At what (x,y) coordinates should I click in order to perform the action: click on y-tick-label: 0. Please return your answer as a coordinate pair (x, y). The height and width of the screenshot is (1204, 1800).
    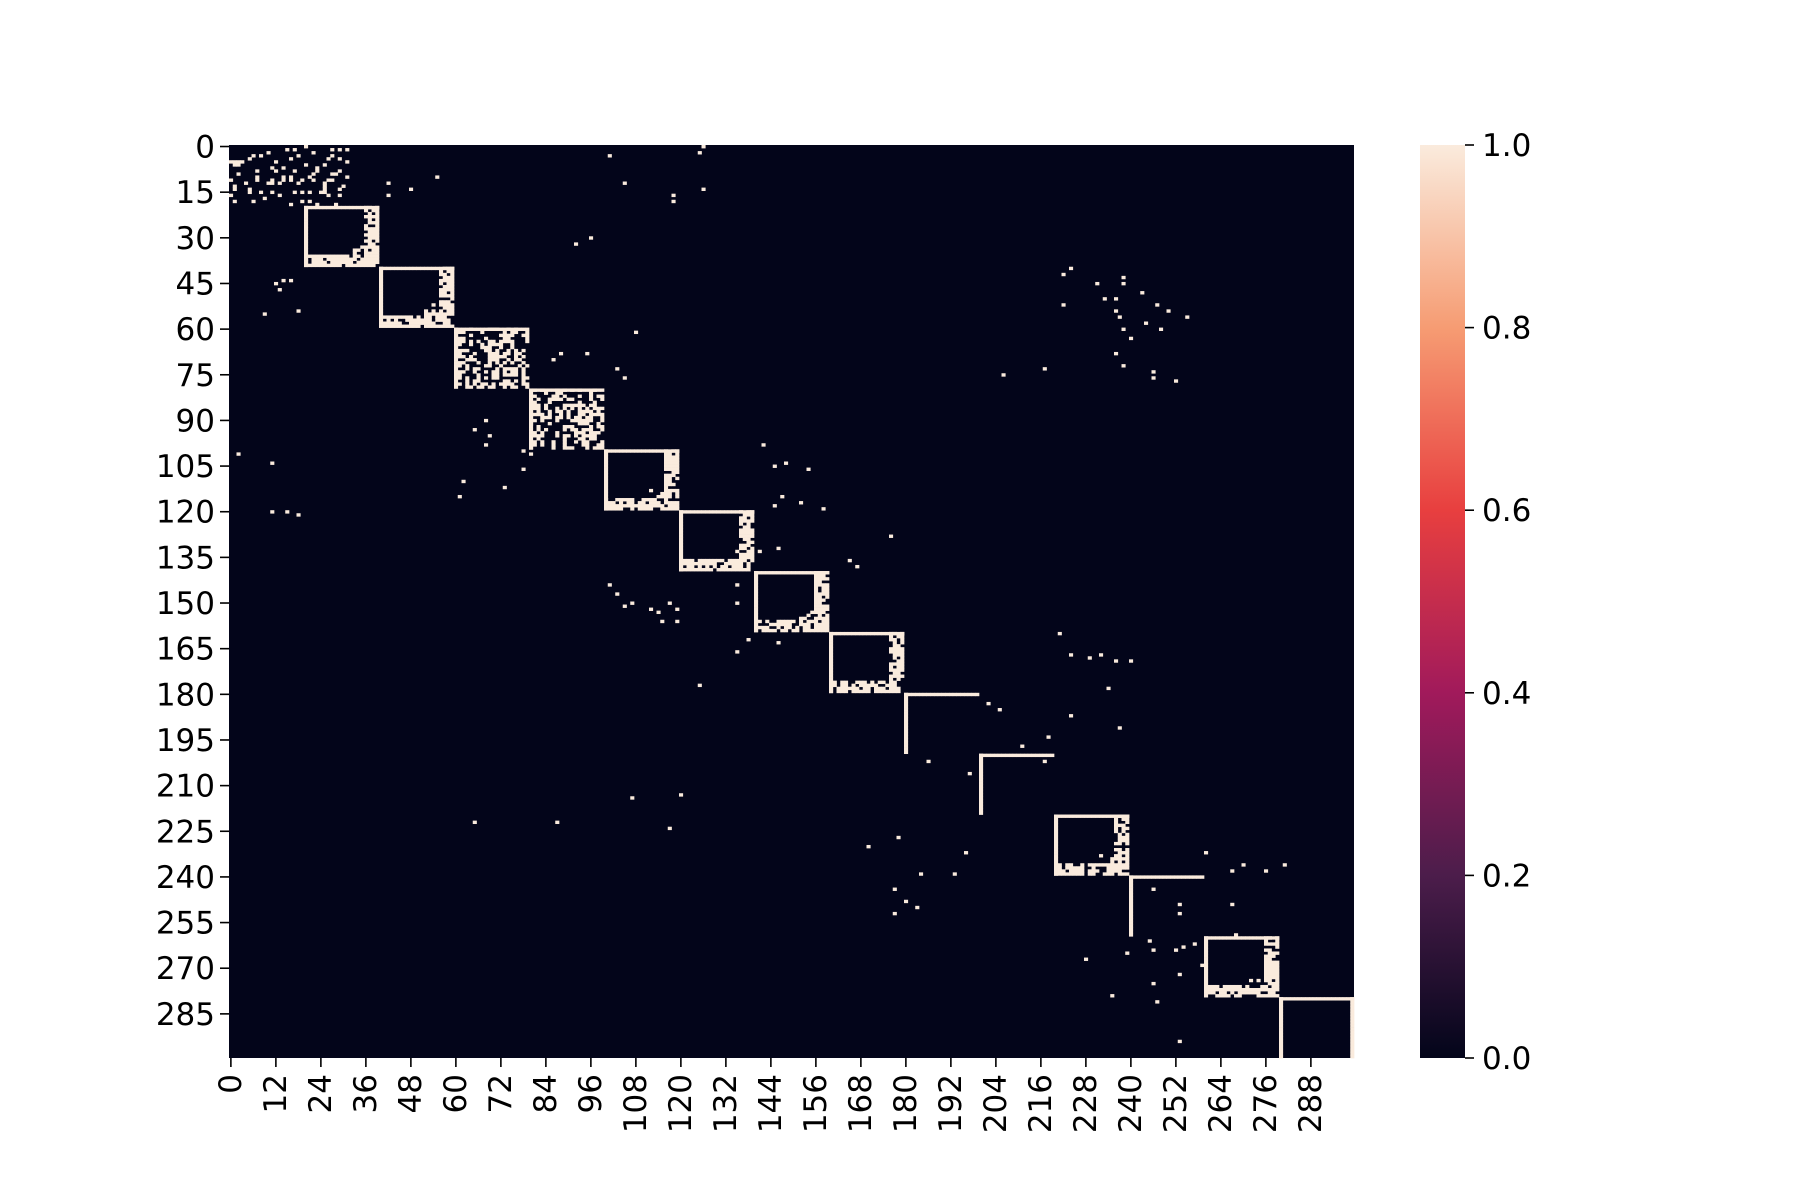
    Looking at the image, I should click on (205, 148).